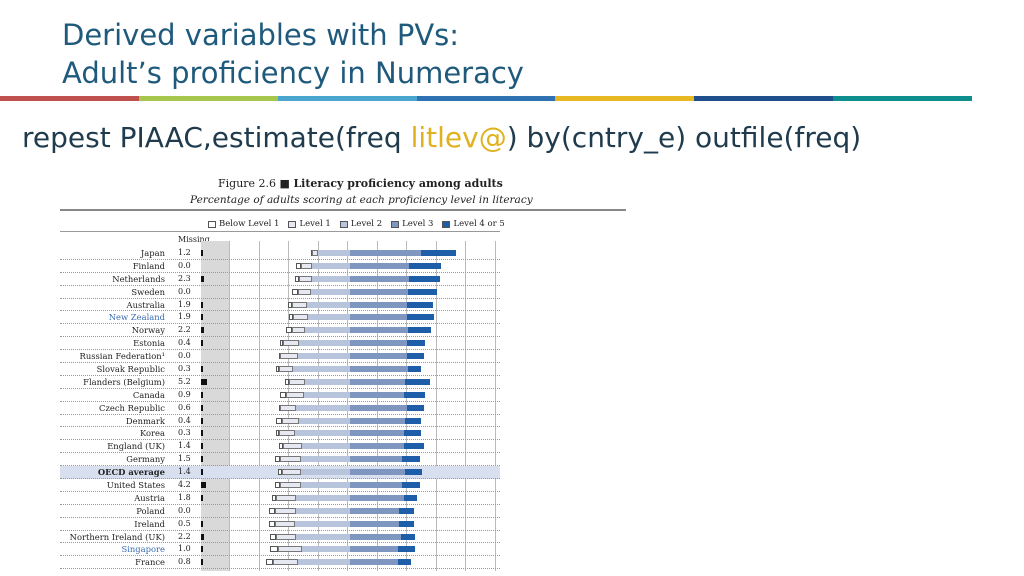 This screenshot has width=1024, height=576. Describe the element at coordinates (280, 305) in the screenshot. I see `table-row: Australia 1.9` at that location.